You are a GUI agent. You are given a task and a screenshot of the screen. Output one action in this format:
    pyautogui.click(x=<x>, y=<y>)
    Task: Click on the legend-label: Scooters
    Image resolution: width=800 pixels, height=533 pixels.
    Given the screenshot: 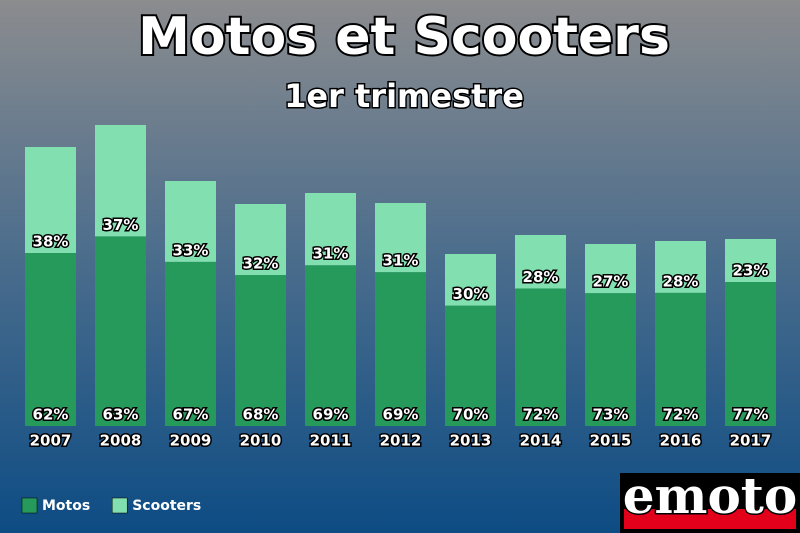 What is the action you would take?
    pyautogui.click(x=166, y=506)
    